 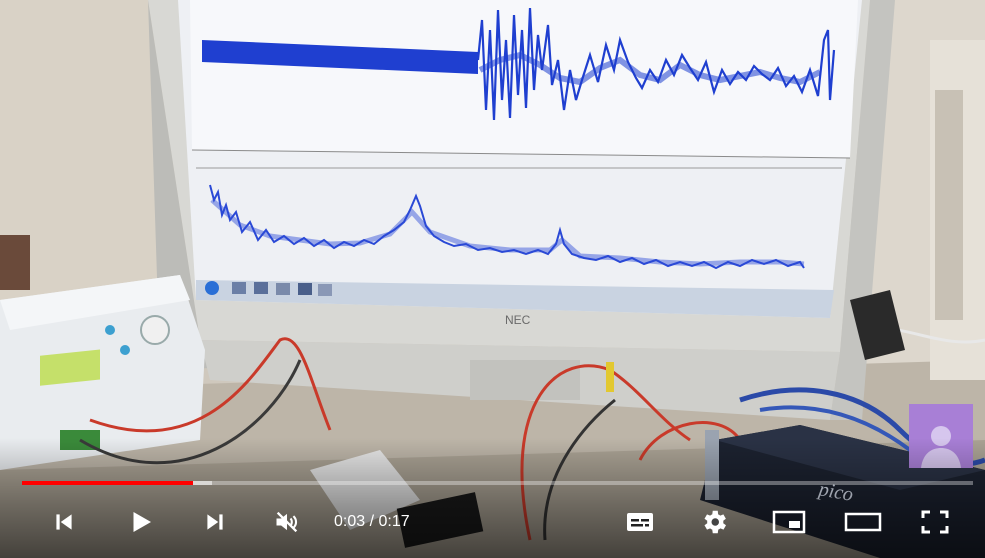 What do you see at coordinates (350, 521) in the screenshot?
I see `time-current: 0:03` at bounding box center [350, 521].